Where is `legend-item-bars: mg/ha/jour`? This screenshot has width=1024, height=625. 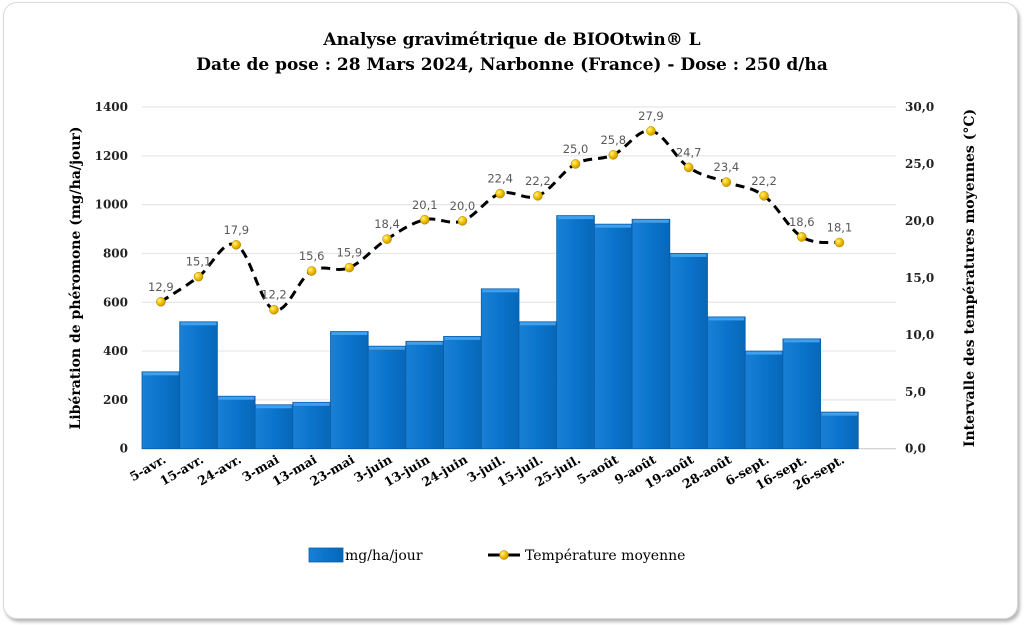 legend-item-bars: mg/ha/jour is located at coordinates (365, 555).